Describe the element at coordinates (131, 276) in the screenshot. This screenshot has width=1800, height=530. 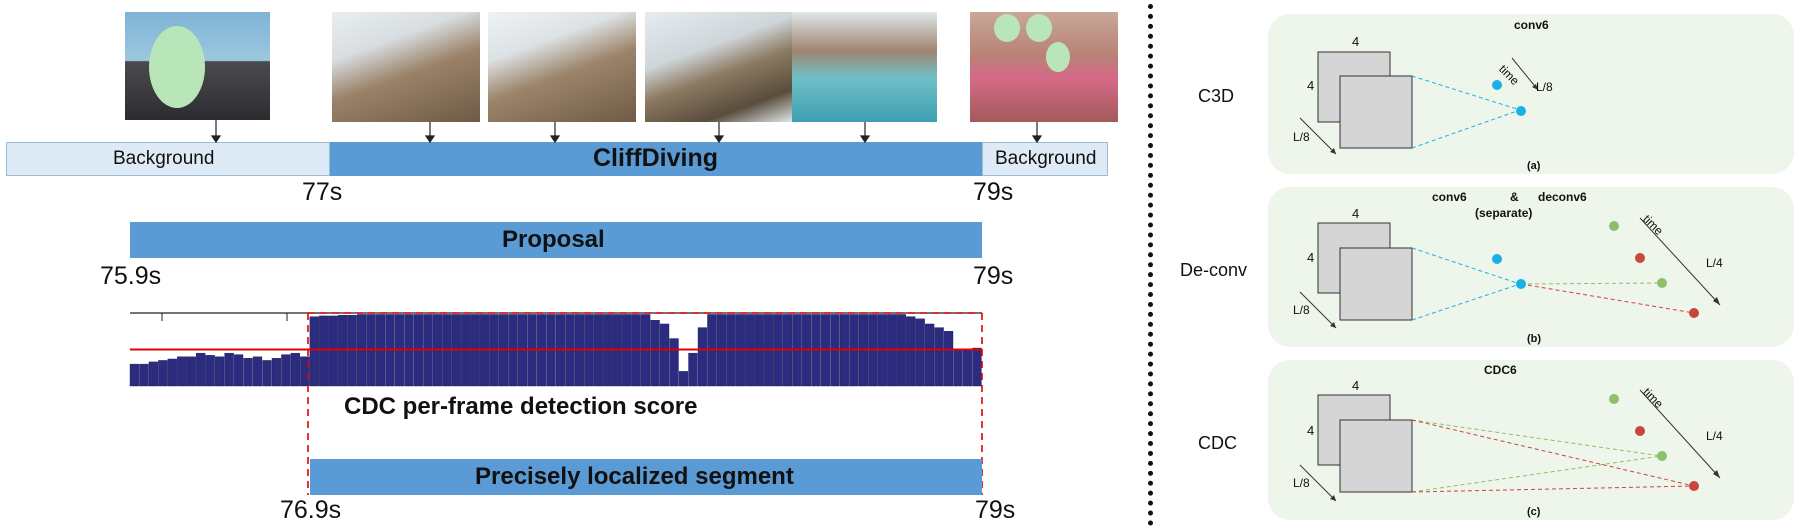
I see `proposal-start-time: 75.9s` at that location.